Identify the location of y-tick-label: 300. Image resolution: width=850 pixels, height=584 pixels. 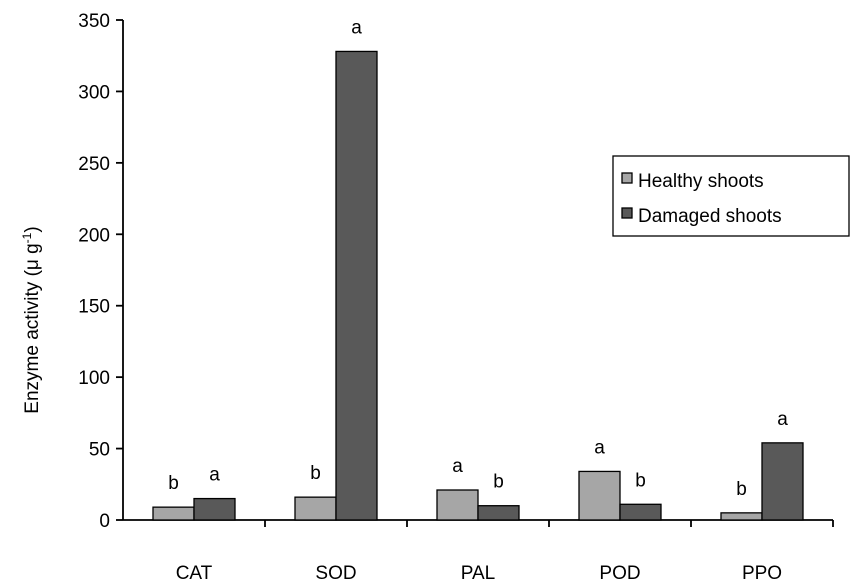
(94, 92).